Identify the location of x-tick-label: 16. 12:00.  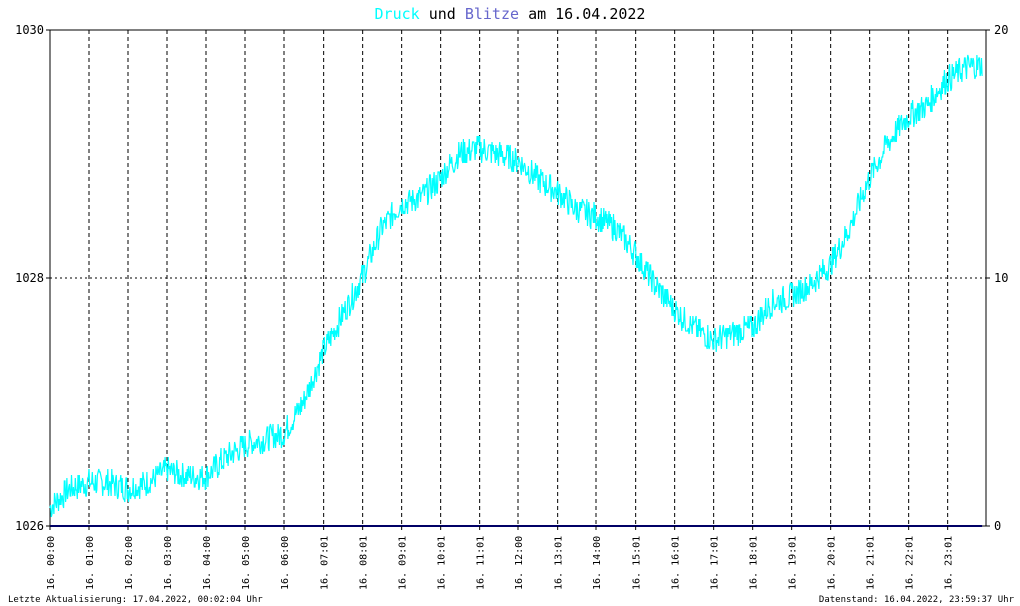
(519, 563).